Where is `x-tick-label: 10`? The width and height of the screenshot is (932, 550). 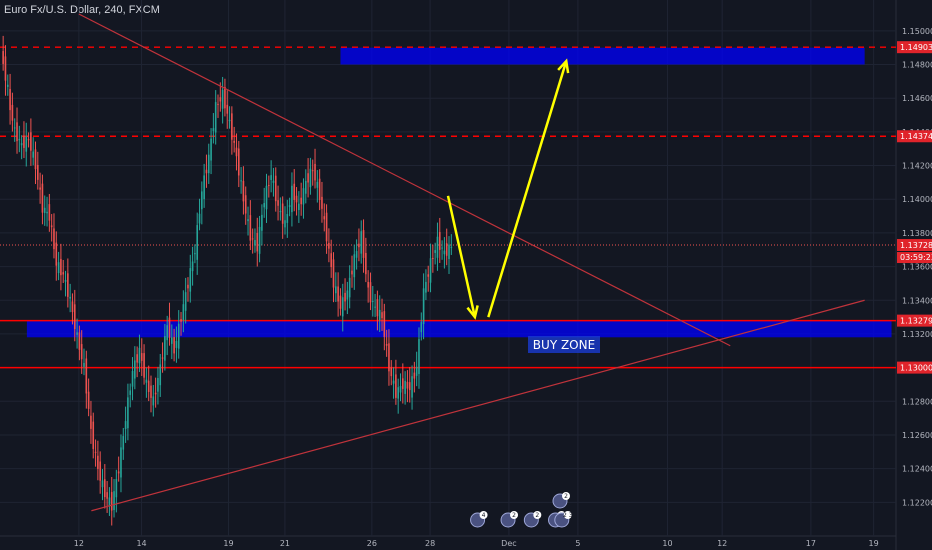 x-tick-label: 10 is located at coordinates (667, 543).